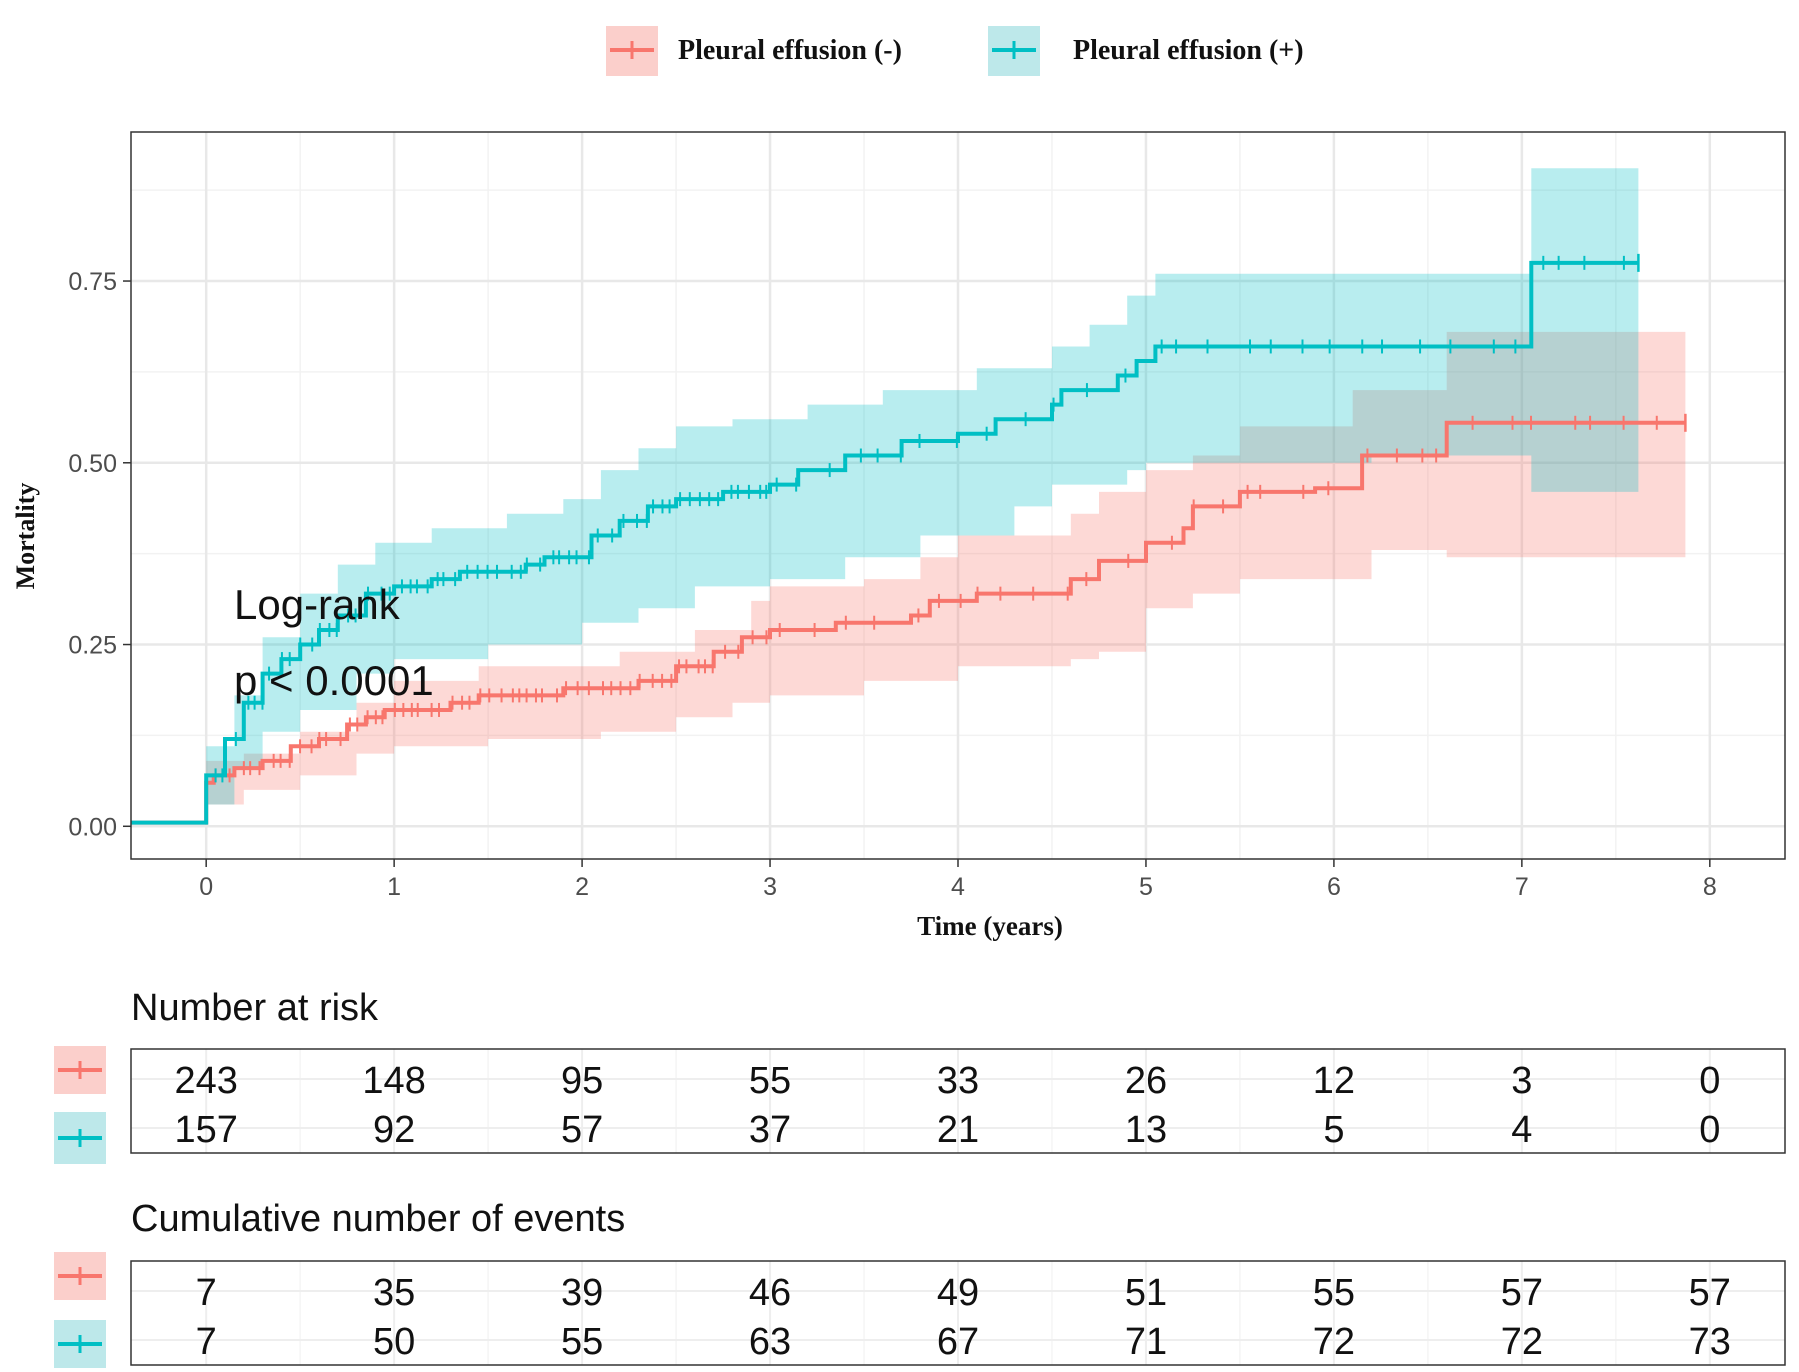  What do you see at coordinates (582, 1081) in the screenshot?
I see `risk-cell-r0-c2: 95` at bounding box center [582, 1081].